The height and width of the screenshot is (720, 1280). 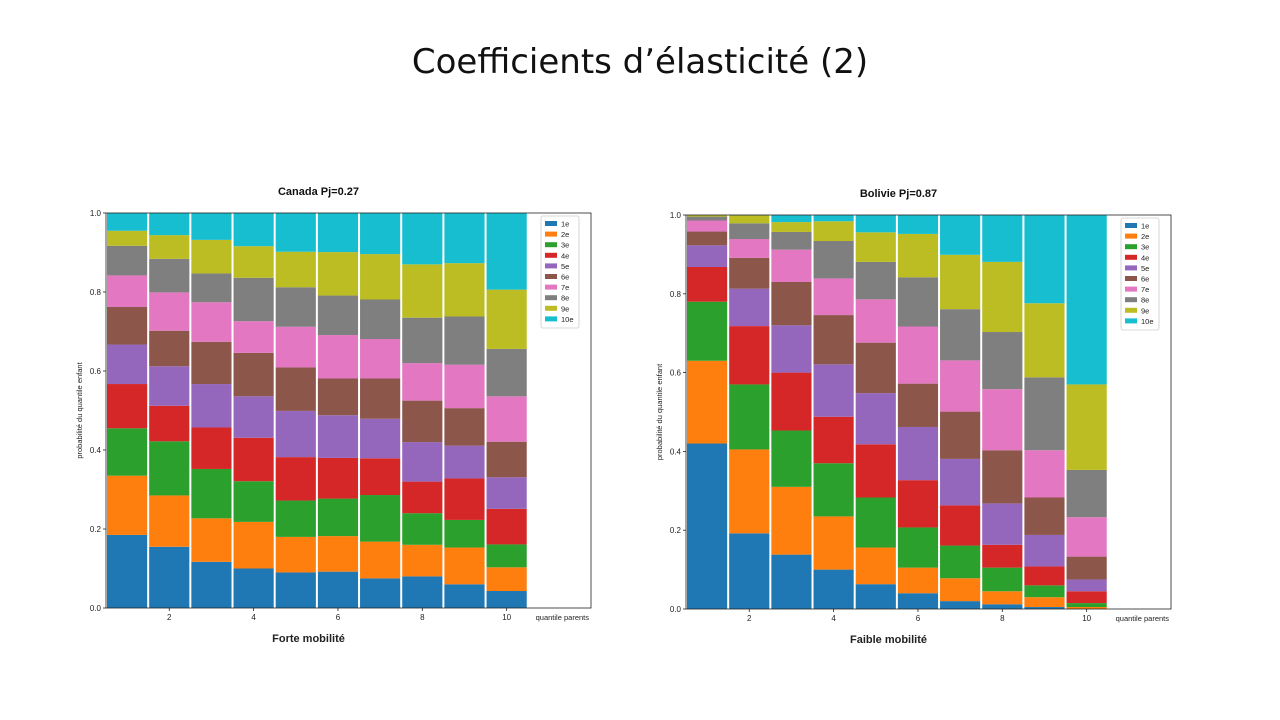 I want to click on bar-10e-q3, so click(x=211, y=226).